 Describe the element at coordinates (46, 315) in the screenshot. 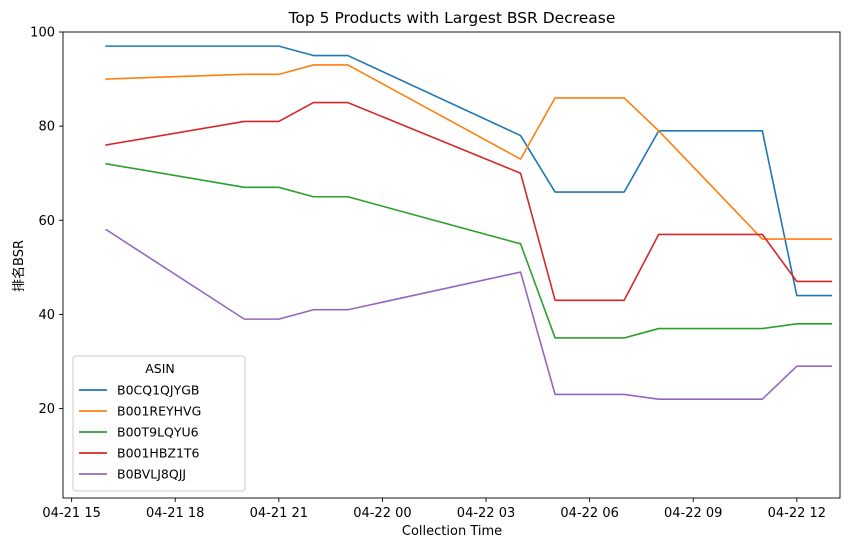

I see `y-tick-label: 40` at that location.